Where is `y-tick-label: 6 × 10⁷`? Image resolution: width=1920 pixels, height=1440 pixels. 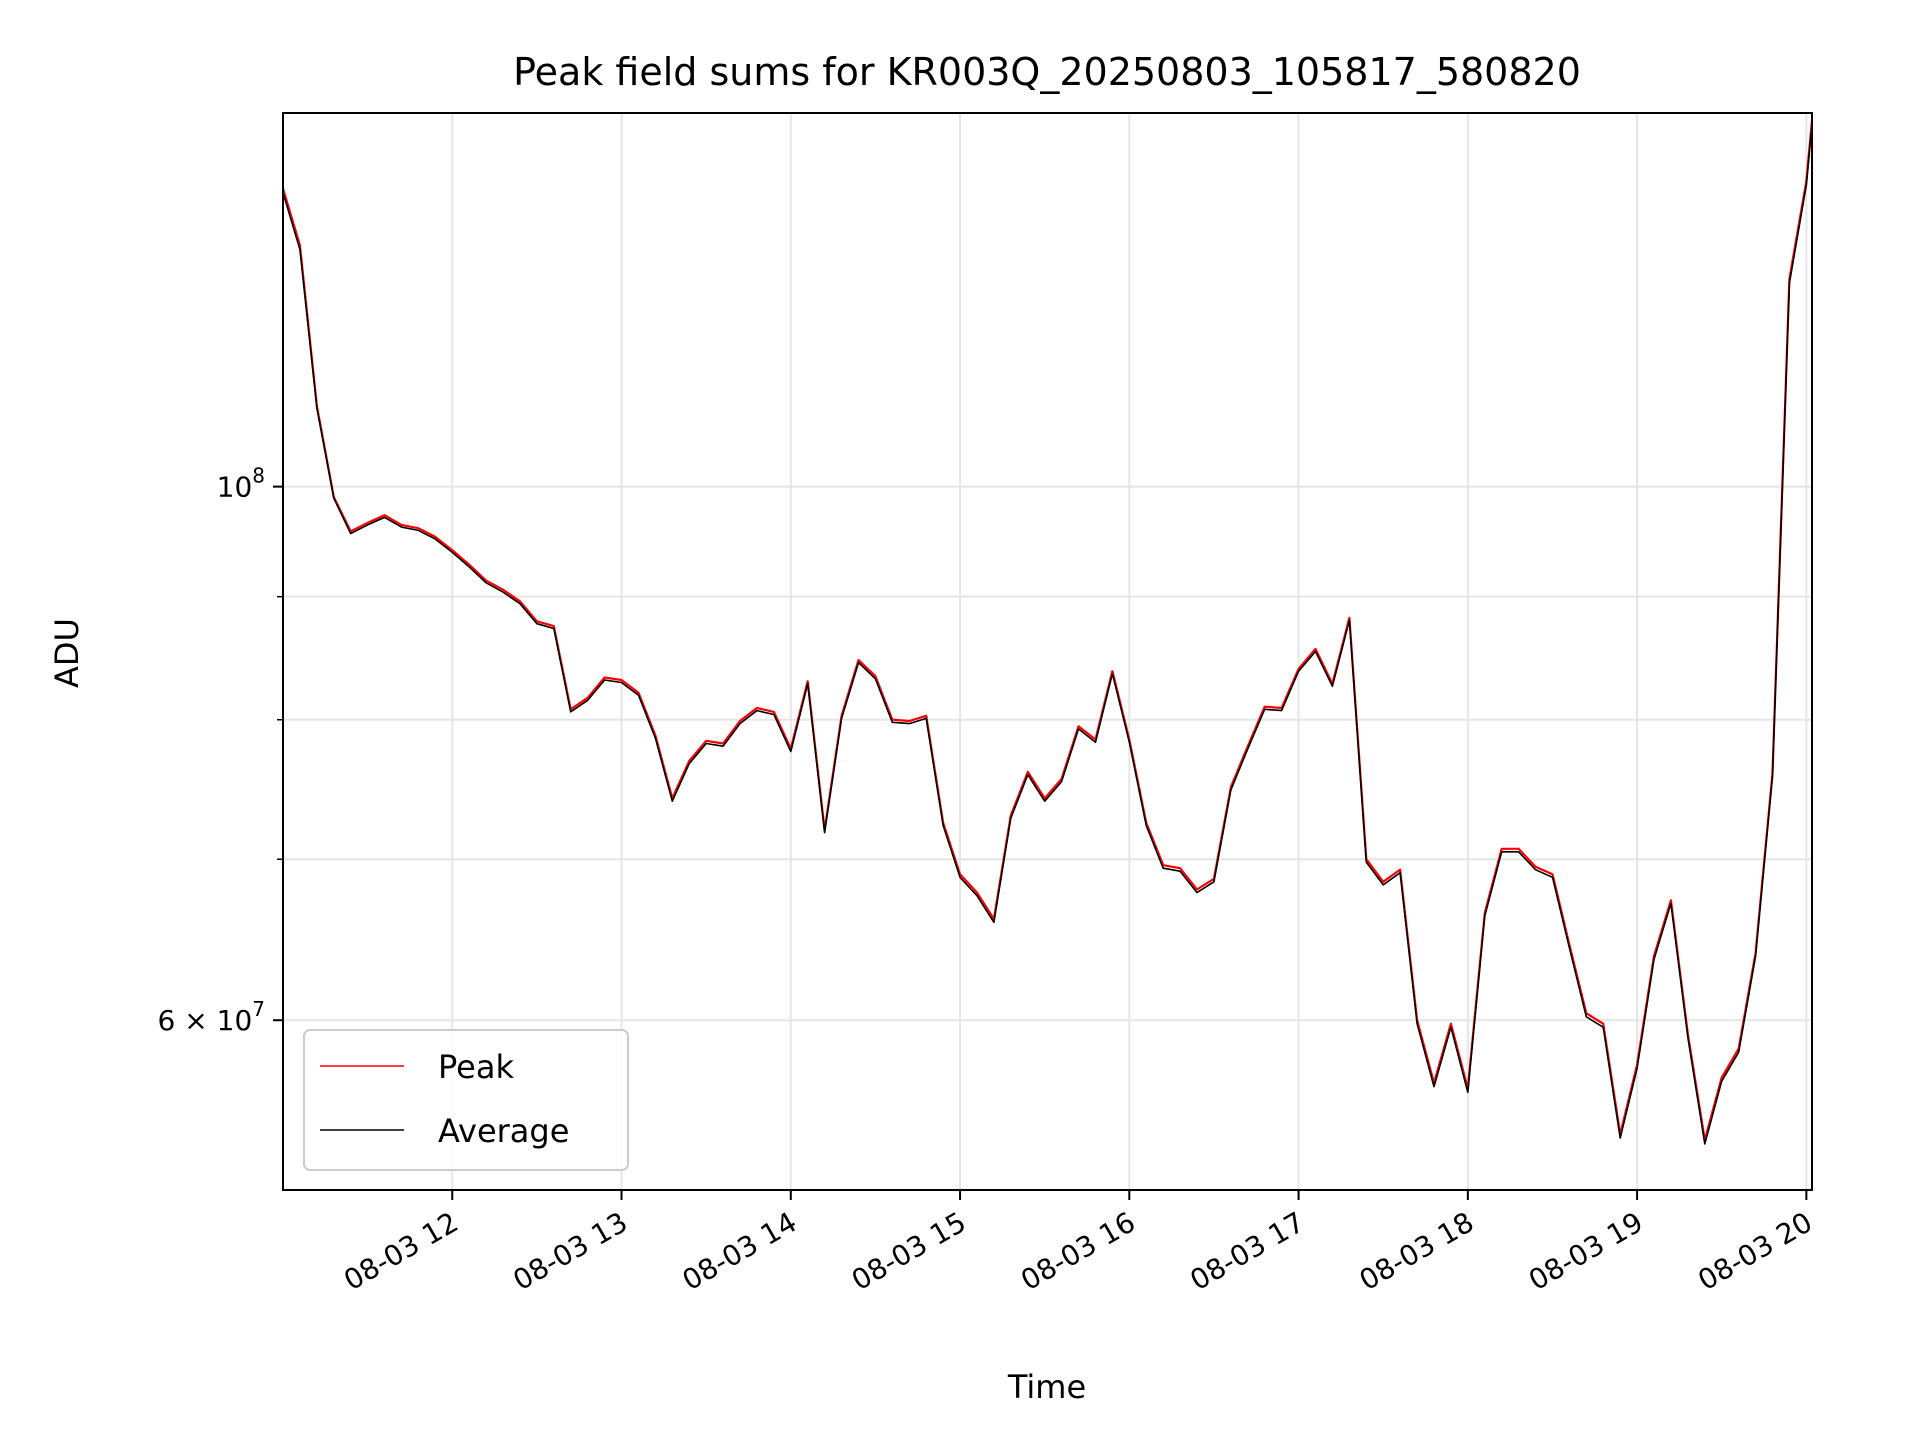 y-tick-label: 6 × 10⁷ is located at coordinates (211, 1017).